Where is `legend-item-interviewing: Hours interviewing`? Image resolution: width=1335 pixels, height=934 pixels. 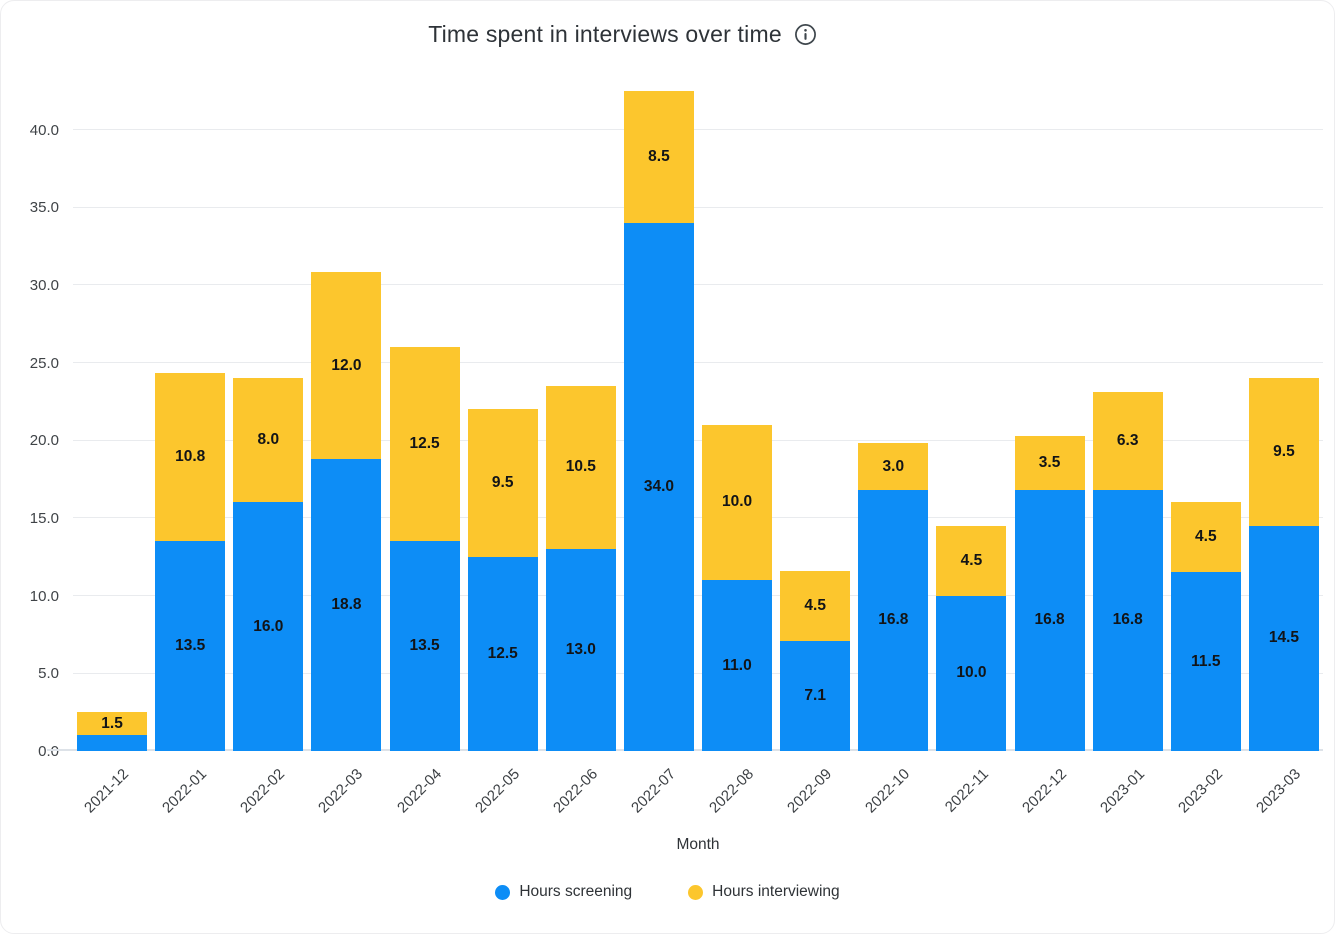
legend-item-interviewing: Hours interviewing is located at coordinates (764, 892).